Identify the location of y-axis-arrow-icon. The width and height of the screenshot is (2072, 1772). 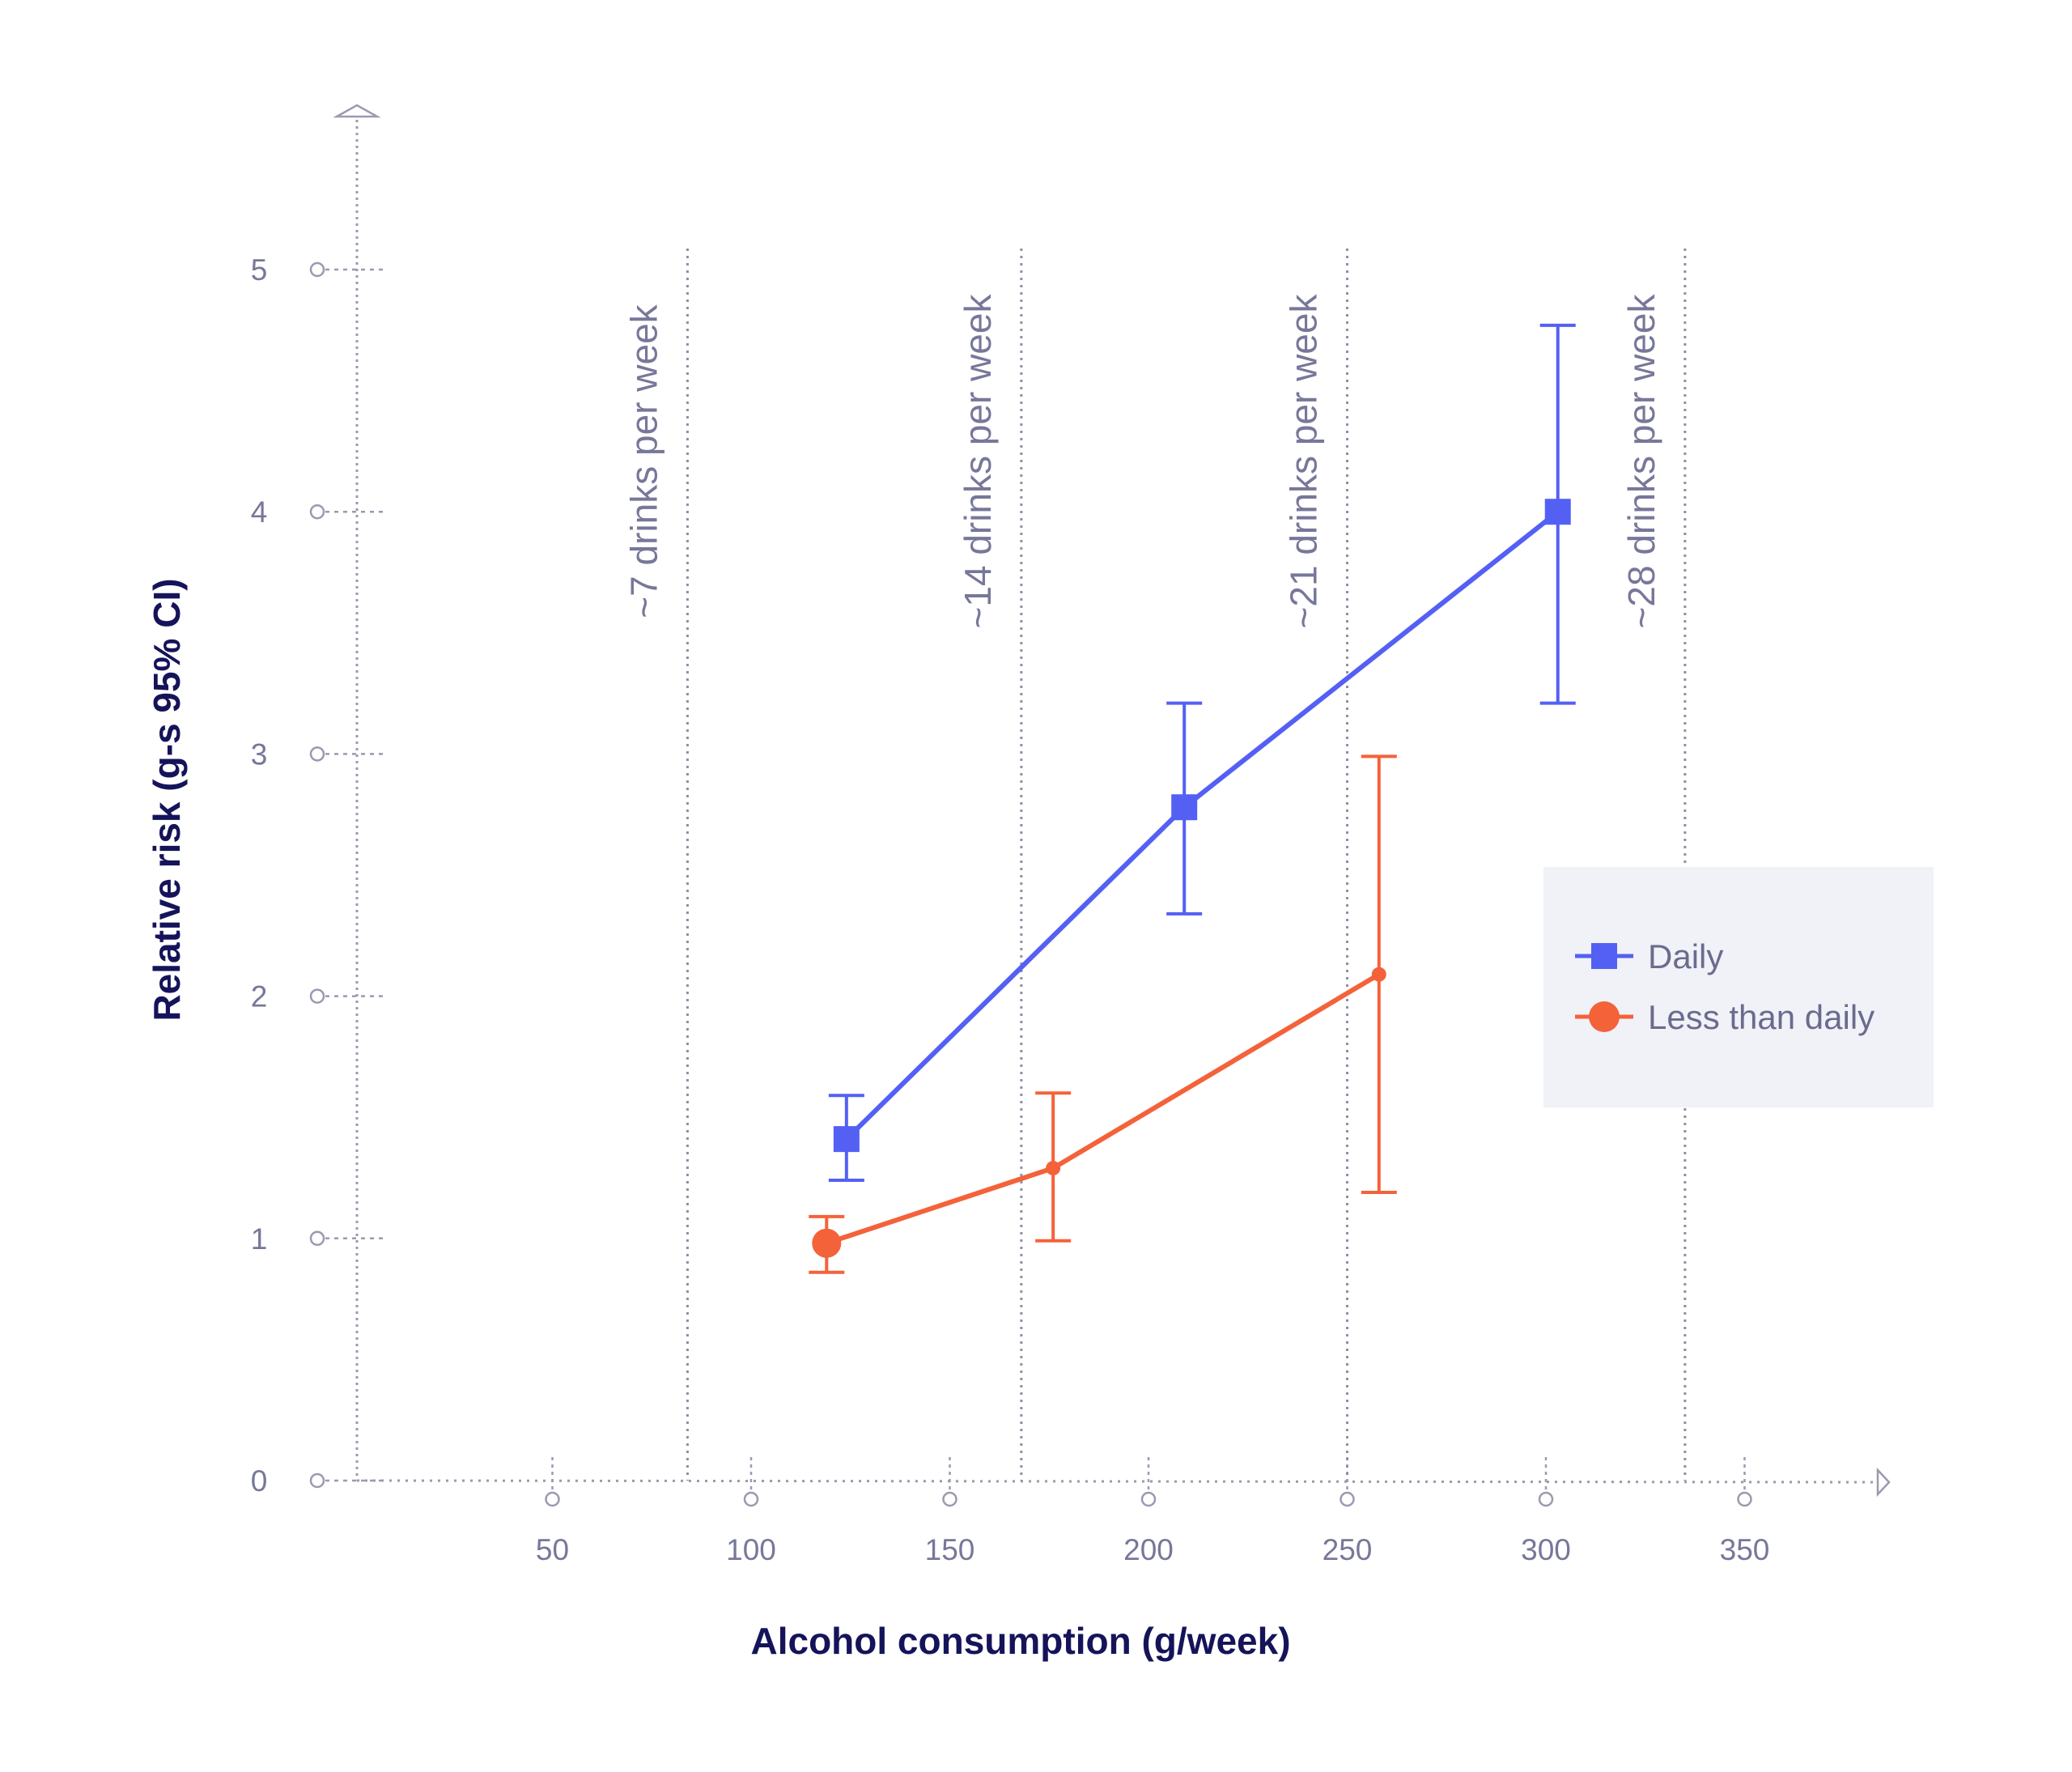
(357, 111).